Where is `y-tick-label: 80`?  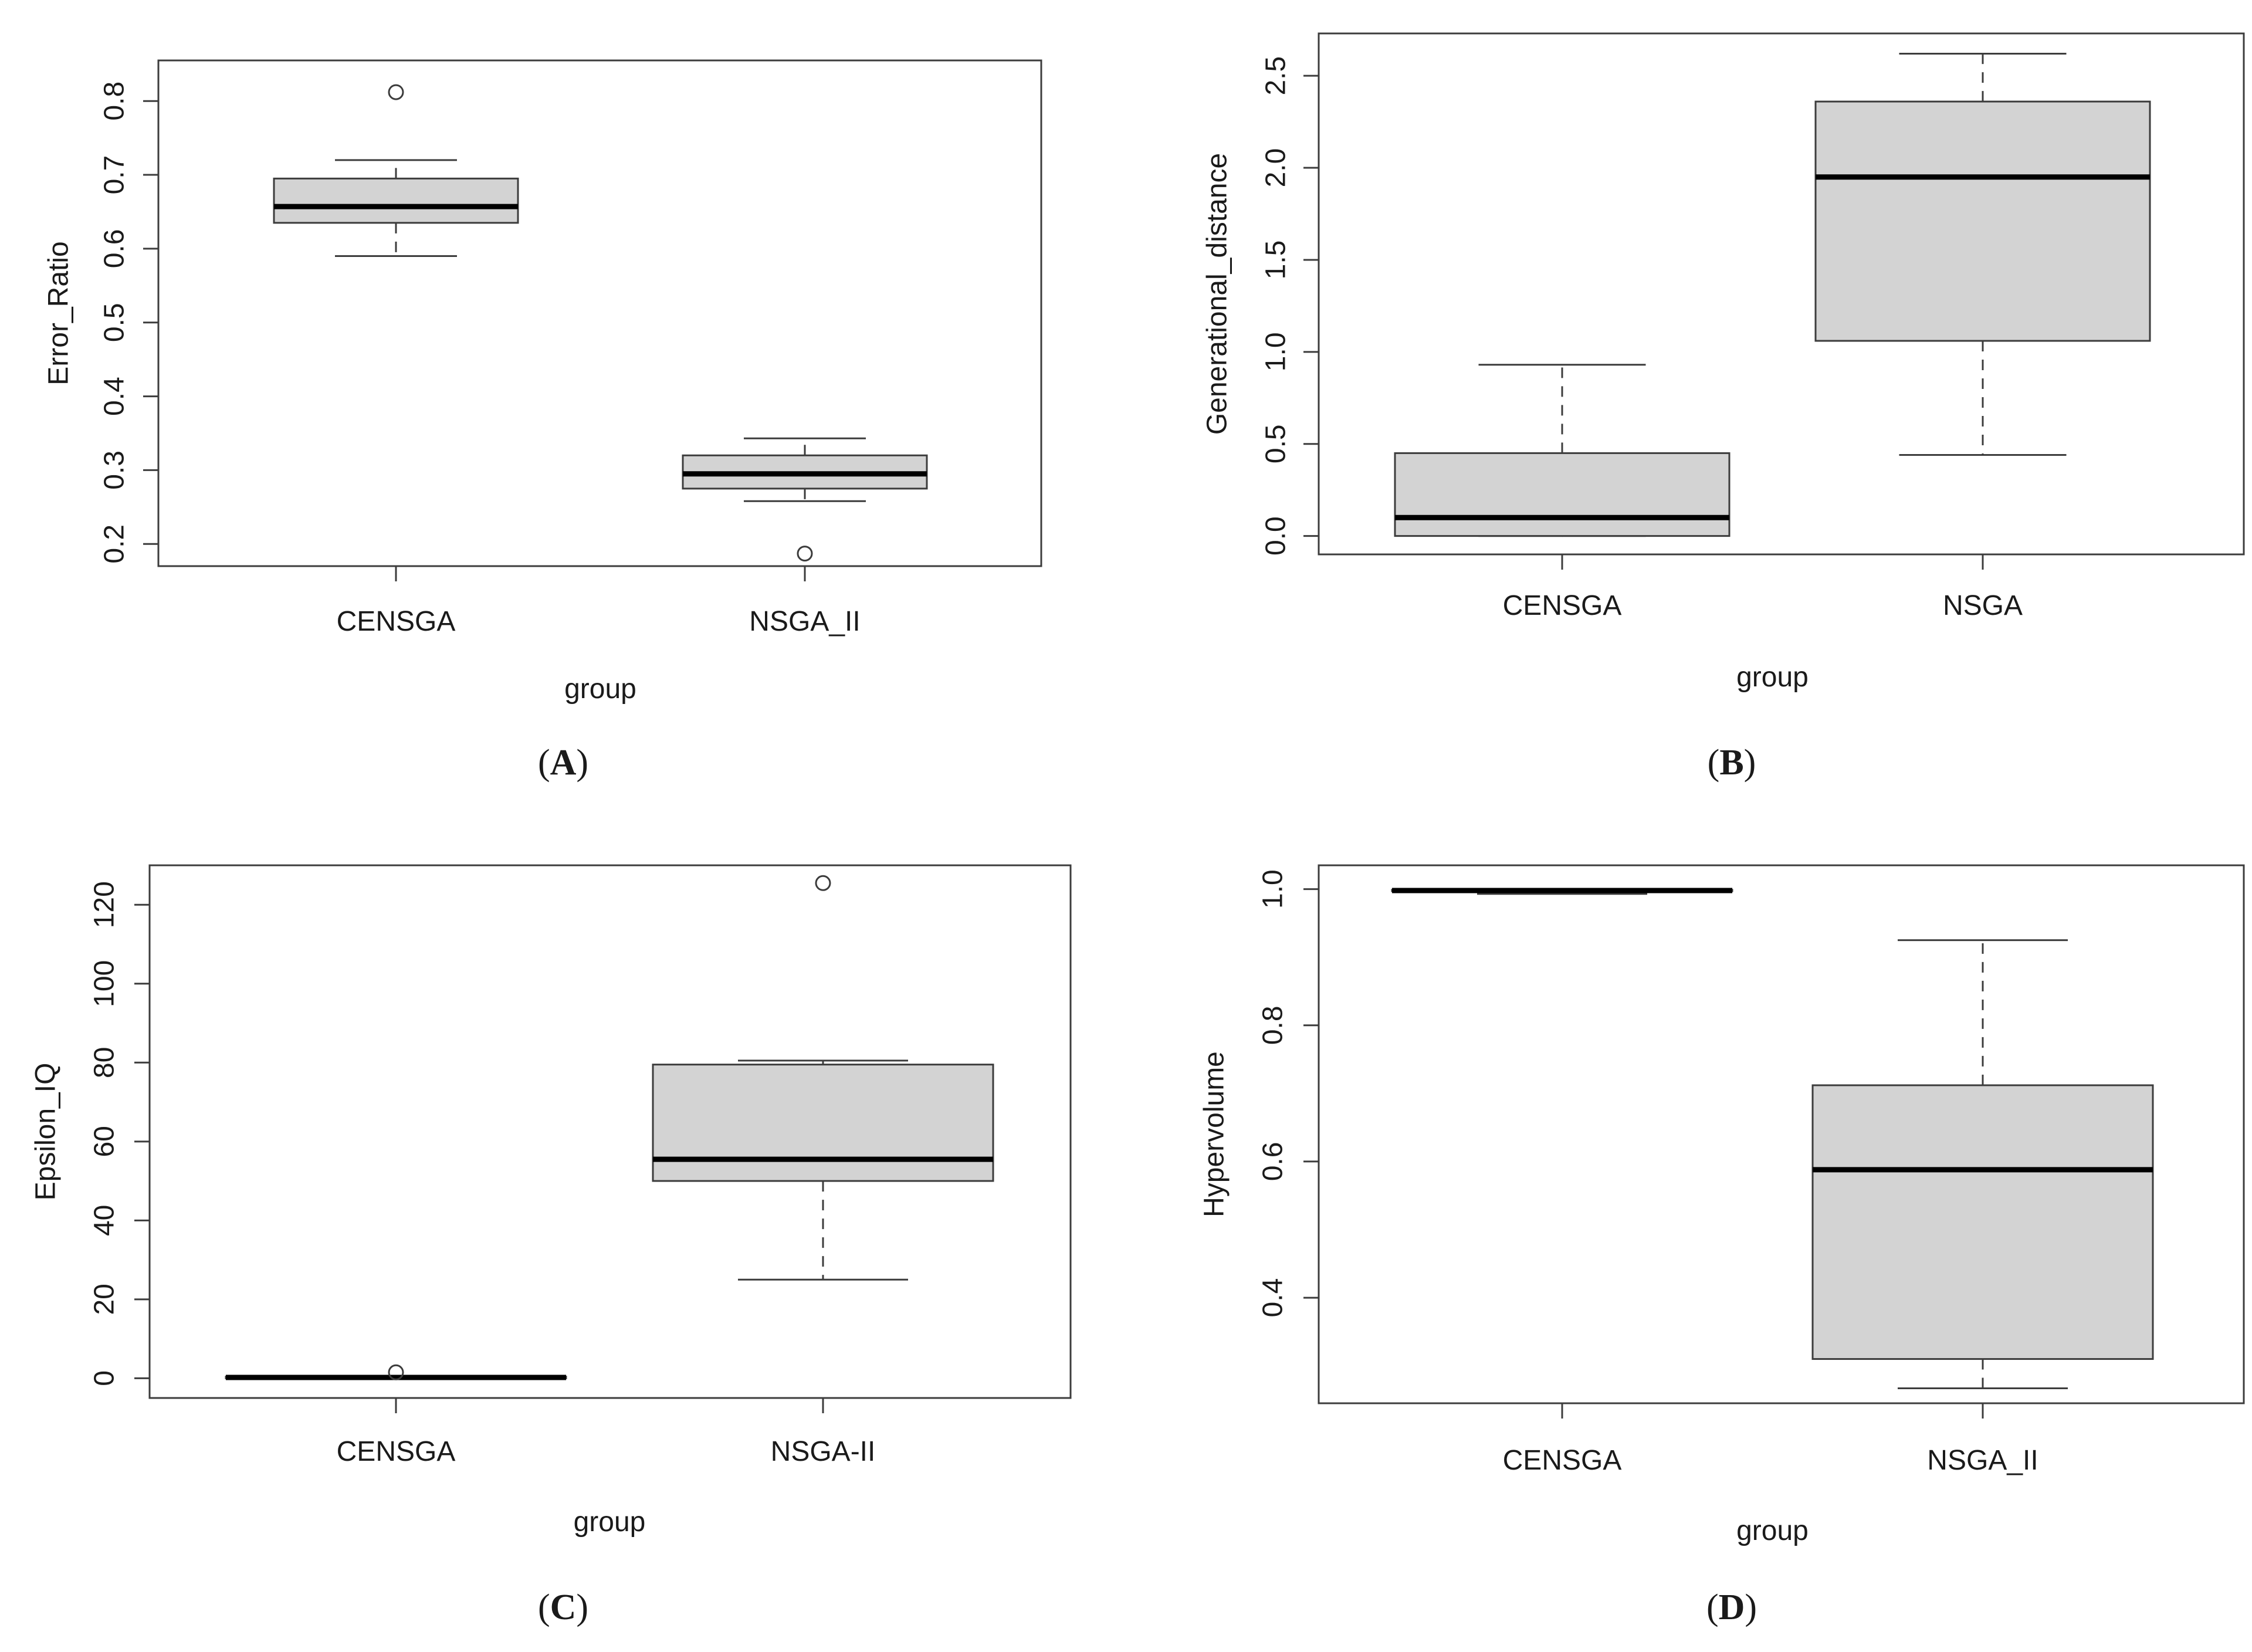
y-tick-label: 80 is located at coordinates (104, 1062).